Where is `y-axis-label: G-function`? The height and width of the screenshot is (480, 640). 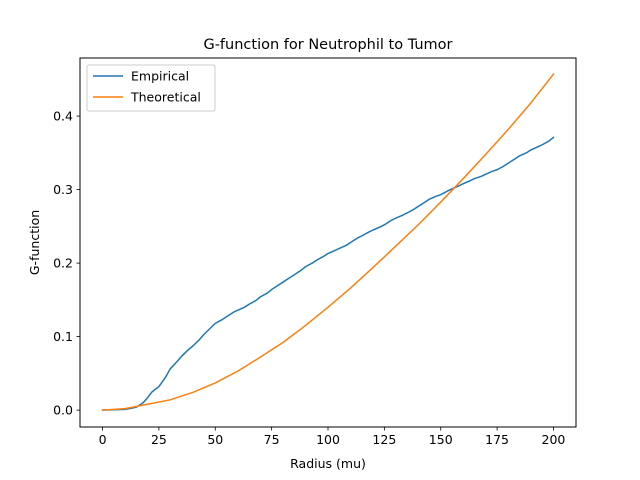
y-axis-label: G-function is located at coordinates (34, 242).